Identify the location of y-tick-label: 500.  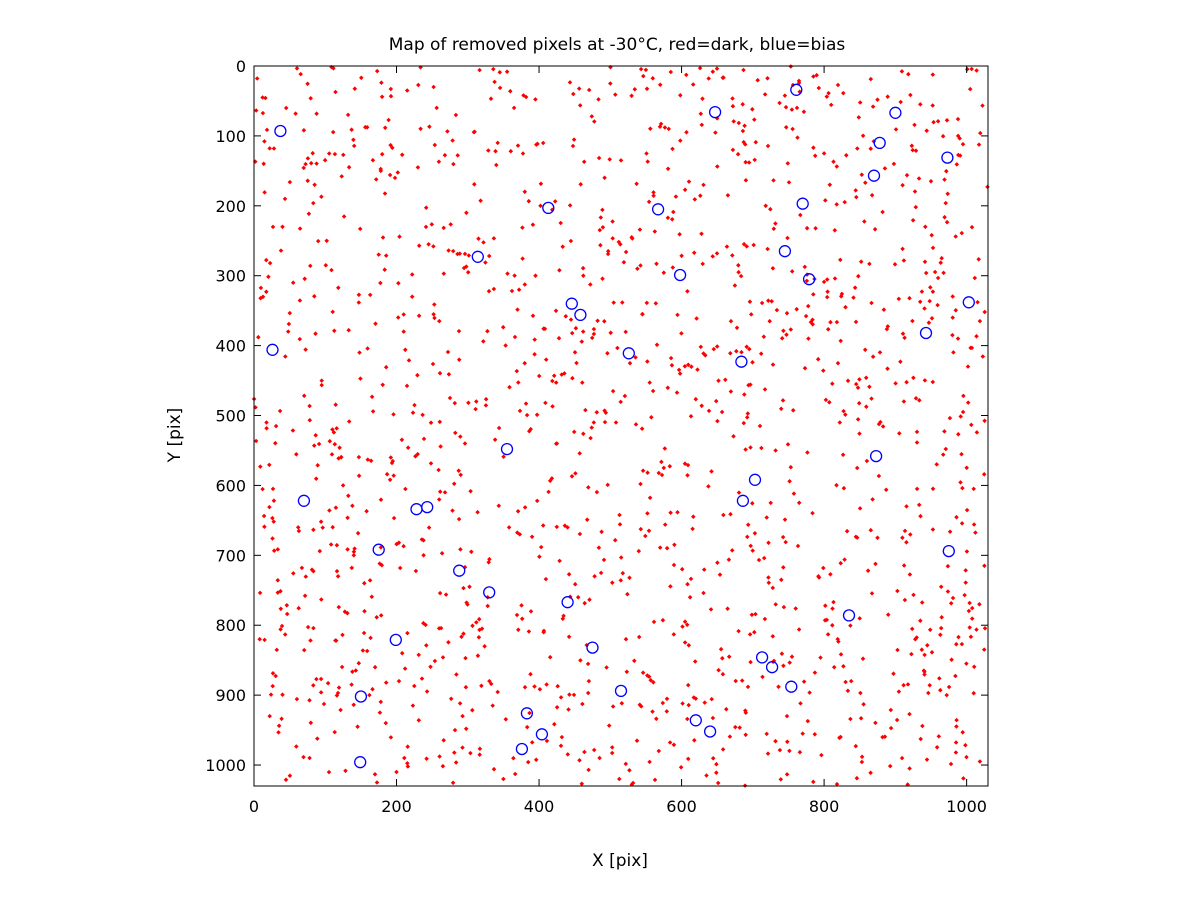
(230, 416).